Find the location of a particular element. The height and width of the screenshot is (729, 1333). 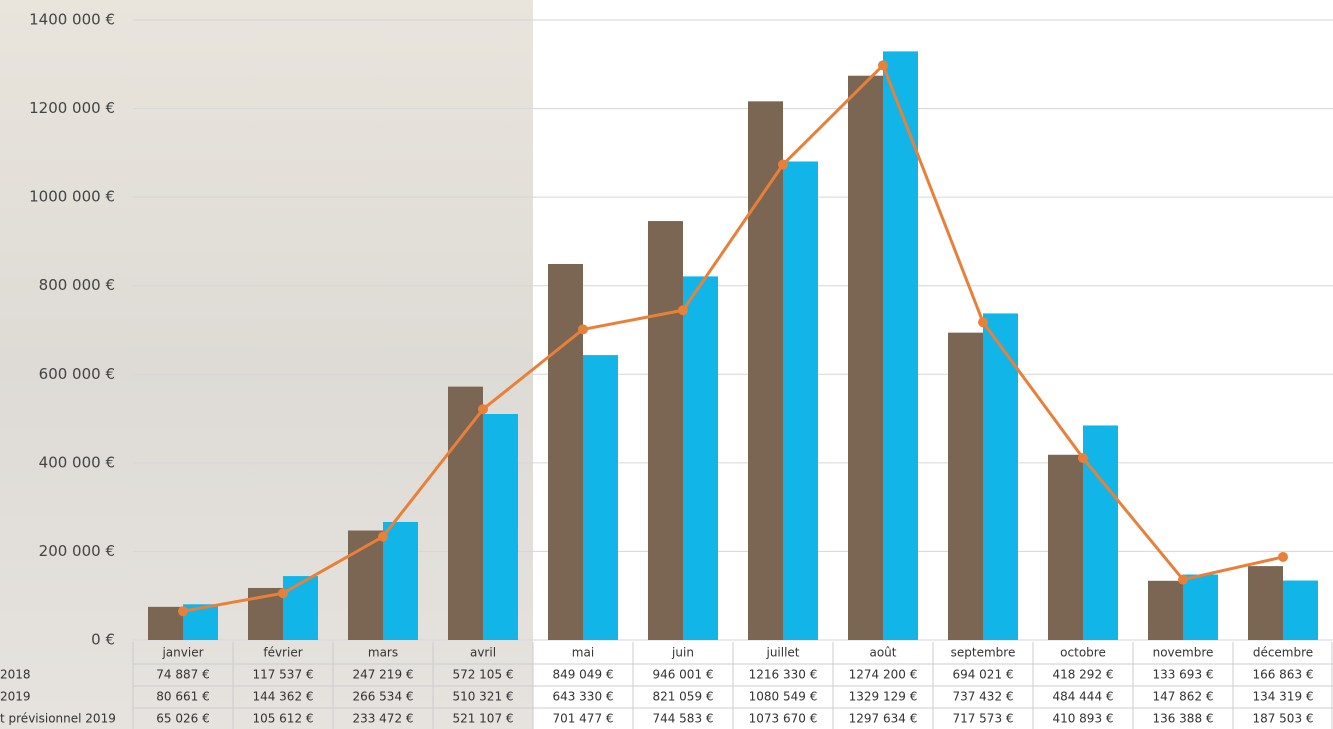

table-cell: 744 583 € is located at coordinates (682, 719).